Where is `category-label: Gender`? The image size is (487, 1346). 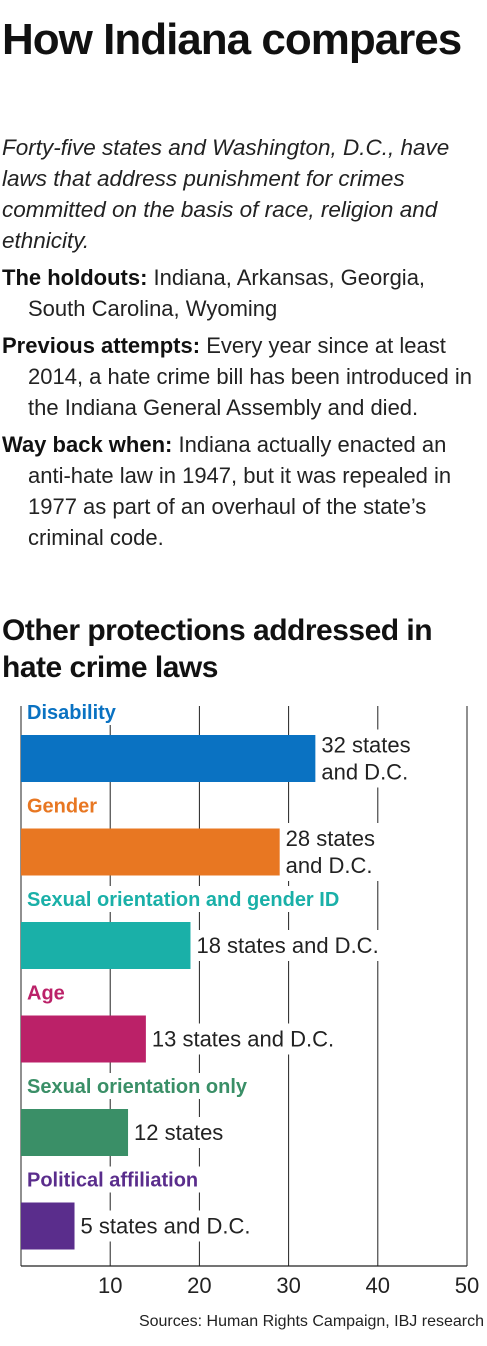
category-label: Gender is located at coordinates (62, 807).